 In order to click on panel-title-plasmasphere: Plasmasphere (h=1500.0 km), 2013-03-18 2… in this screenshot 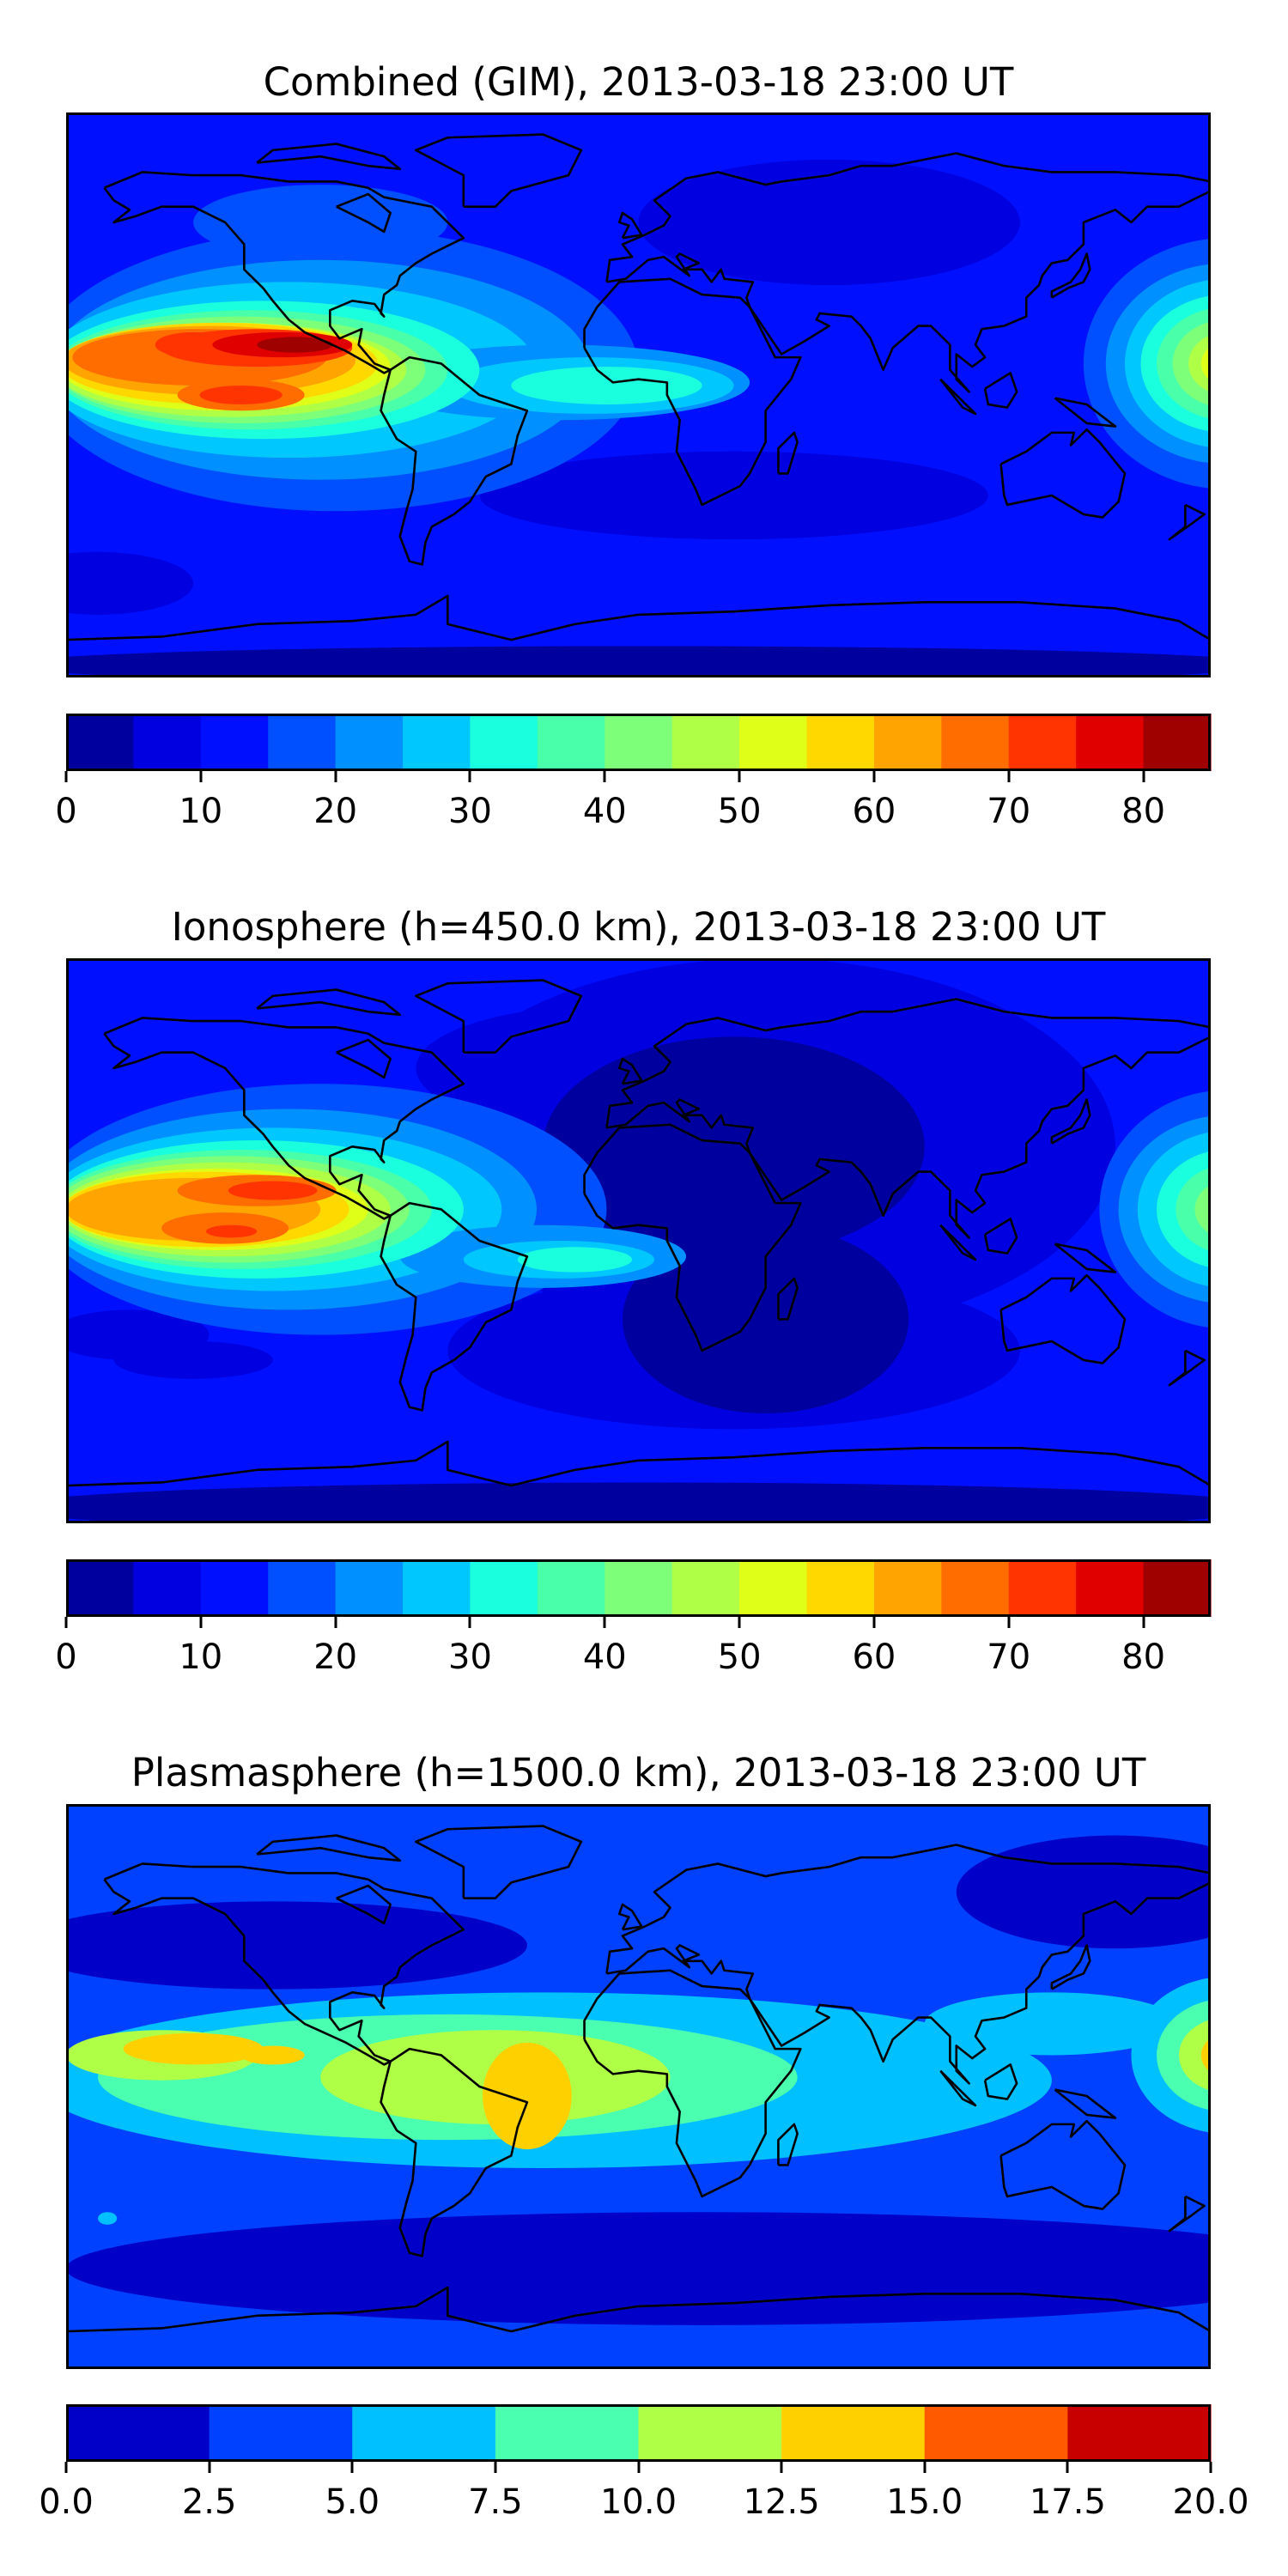, I will do `click(638, 1772)`.